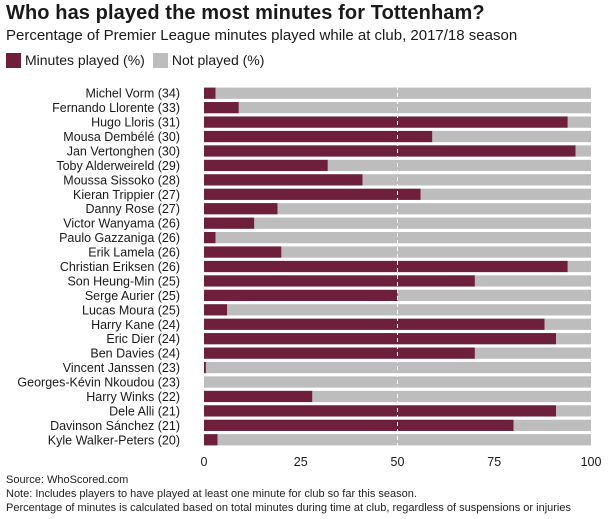 Image resolution: width=615 pixels, height=519 pixels. Describe the element at coordinates (121, 368) in the screenshot. I see `category-label-19: Vincent Janssen (23)` at that location.